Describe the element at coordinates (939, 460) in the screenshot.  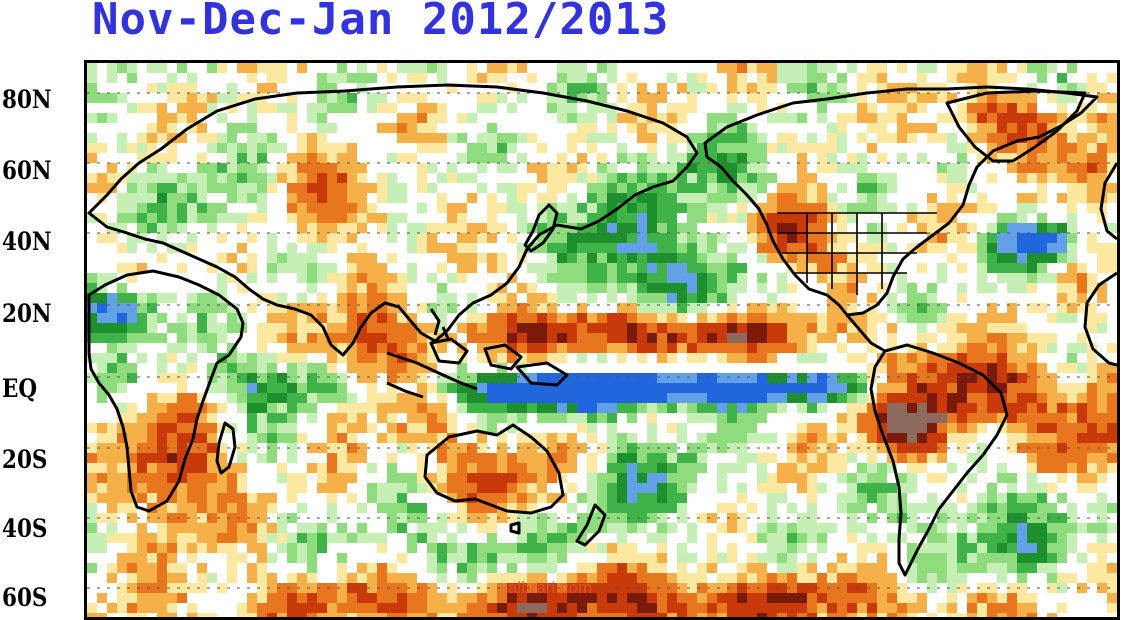
I see `south-america-outline` at that location.